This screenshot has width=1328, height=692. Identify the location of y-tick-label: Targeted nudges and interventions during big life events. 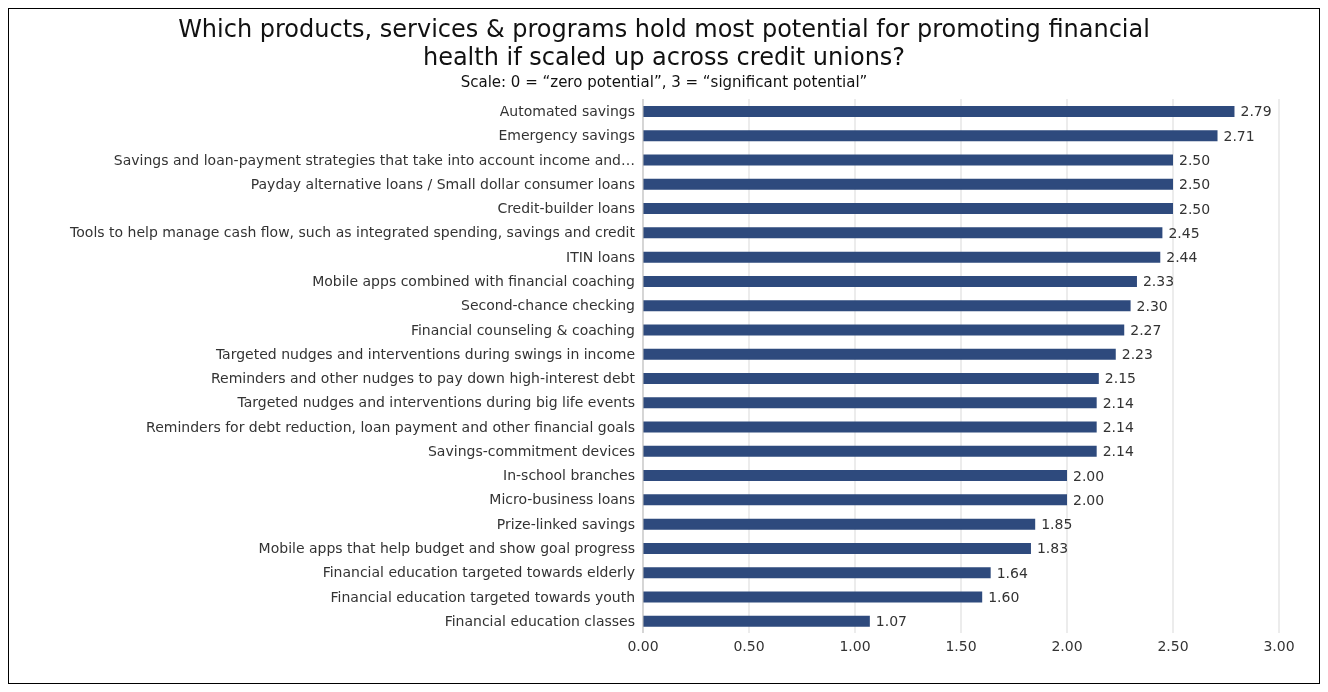
(435, 402).